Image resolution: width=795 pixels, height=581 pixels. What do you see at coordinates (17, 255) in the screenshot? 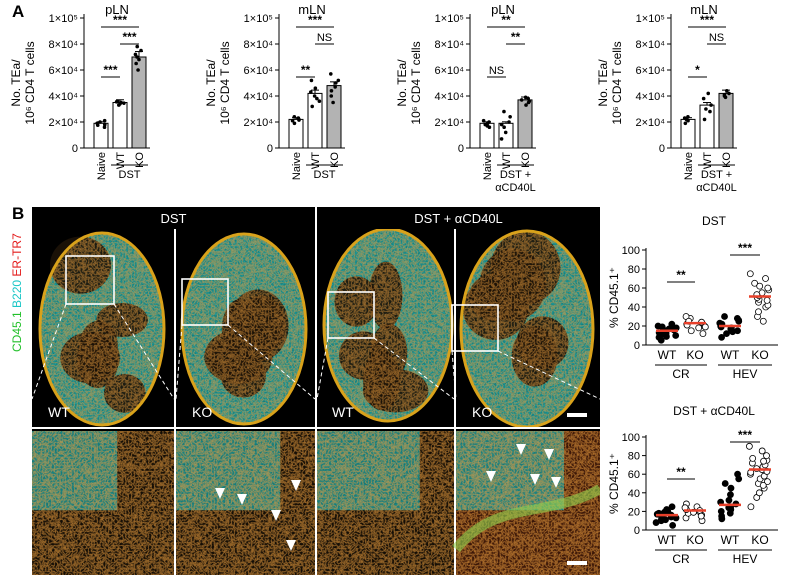
I see `ertr7-label: ER-TR7` at bounding box center [17, 255].